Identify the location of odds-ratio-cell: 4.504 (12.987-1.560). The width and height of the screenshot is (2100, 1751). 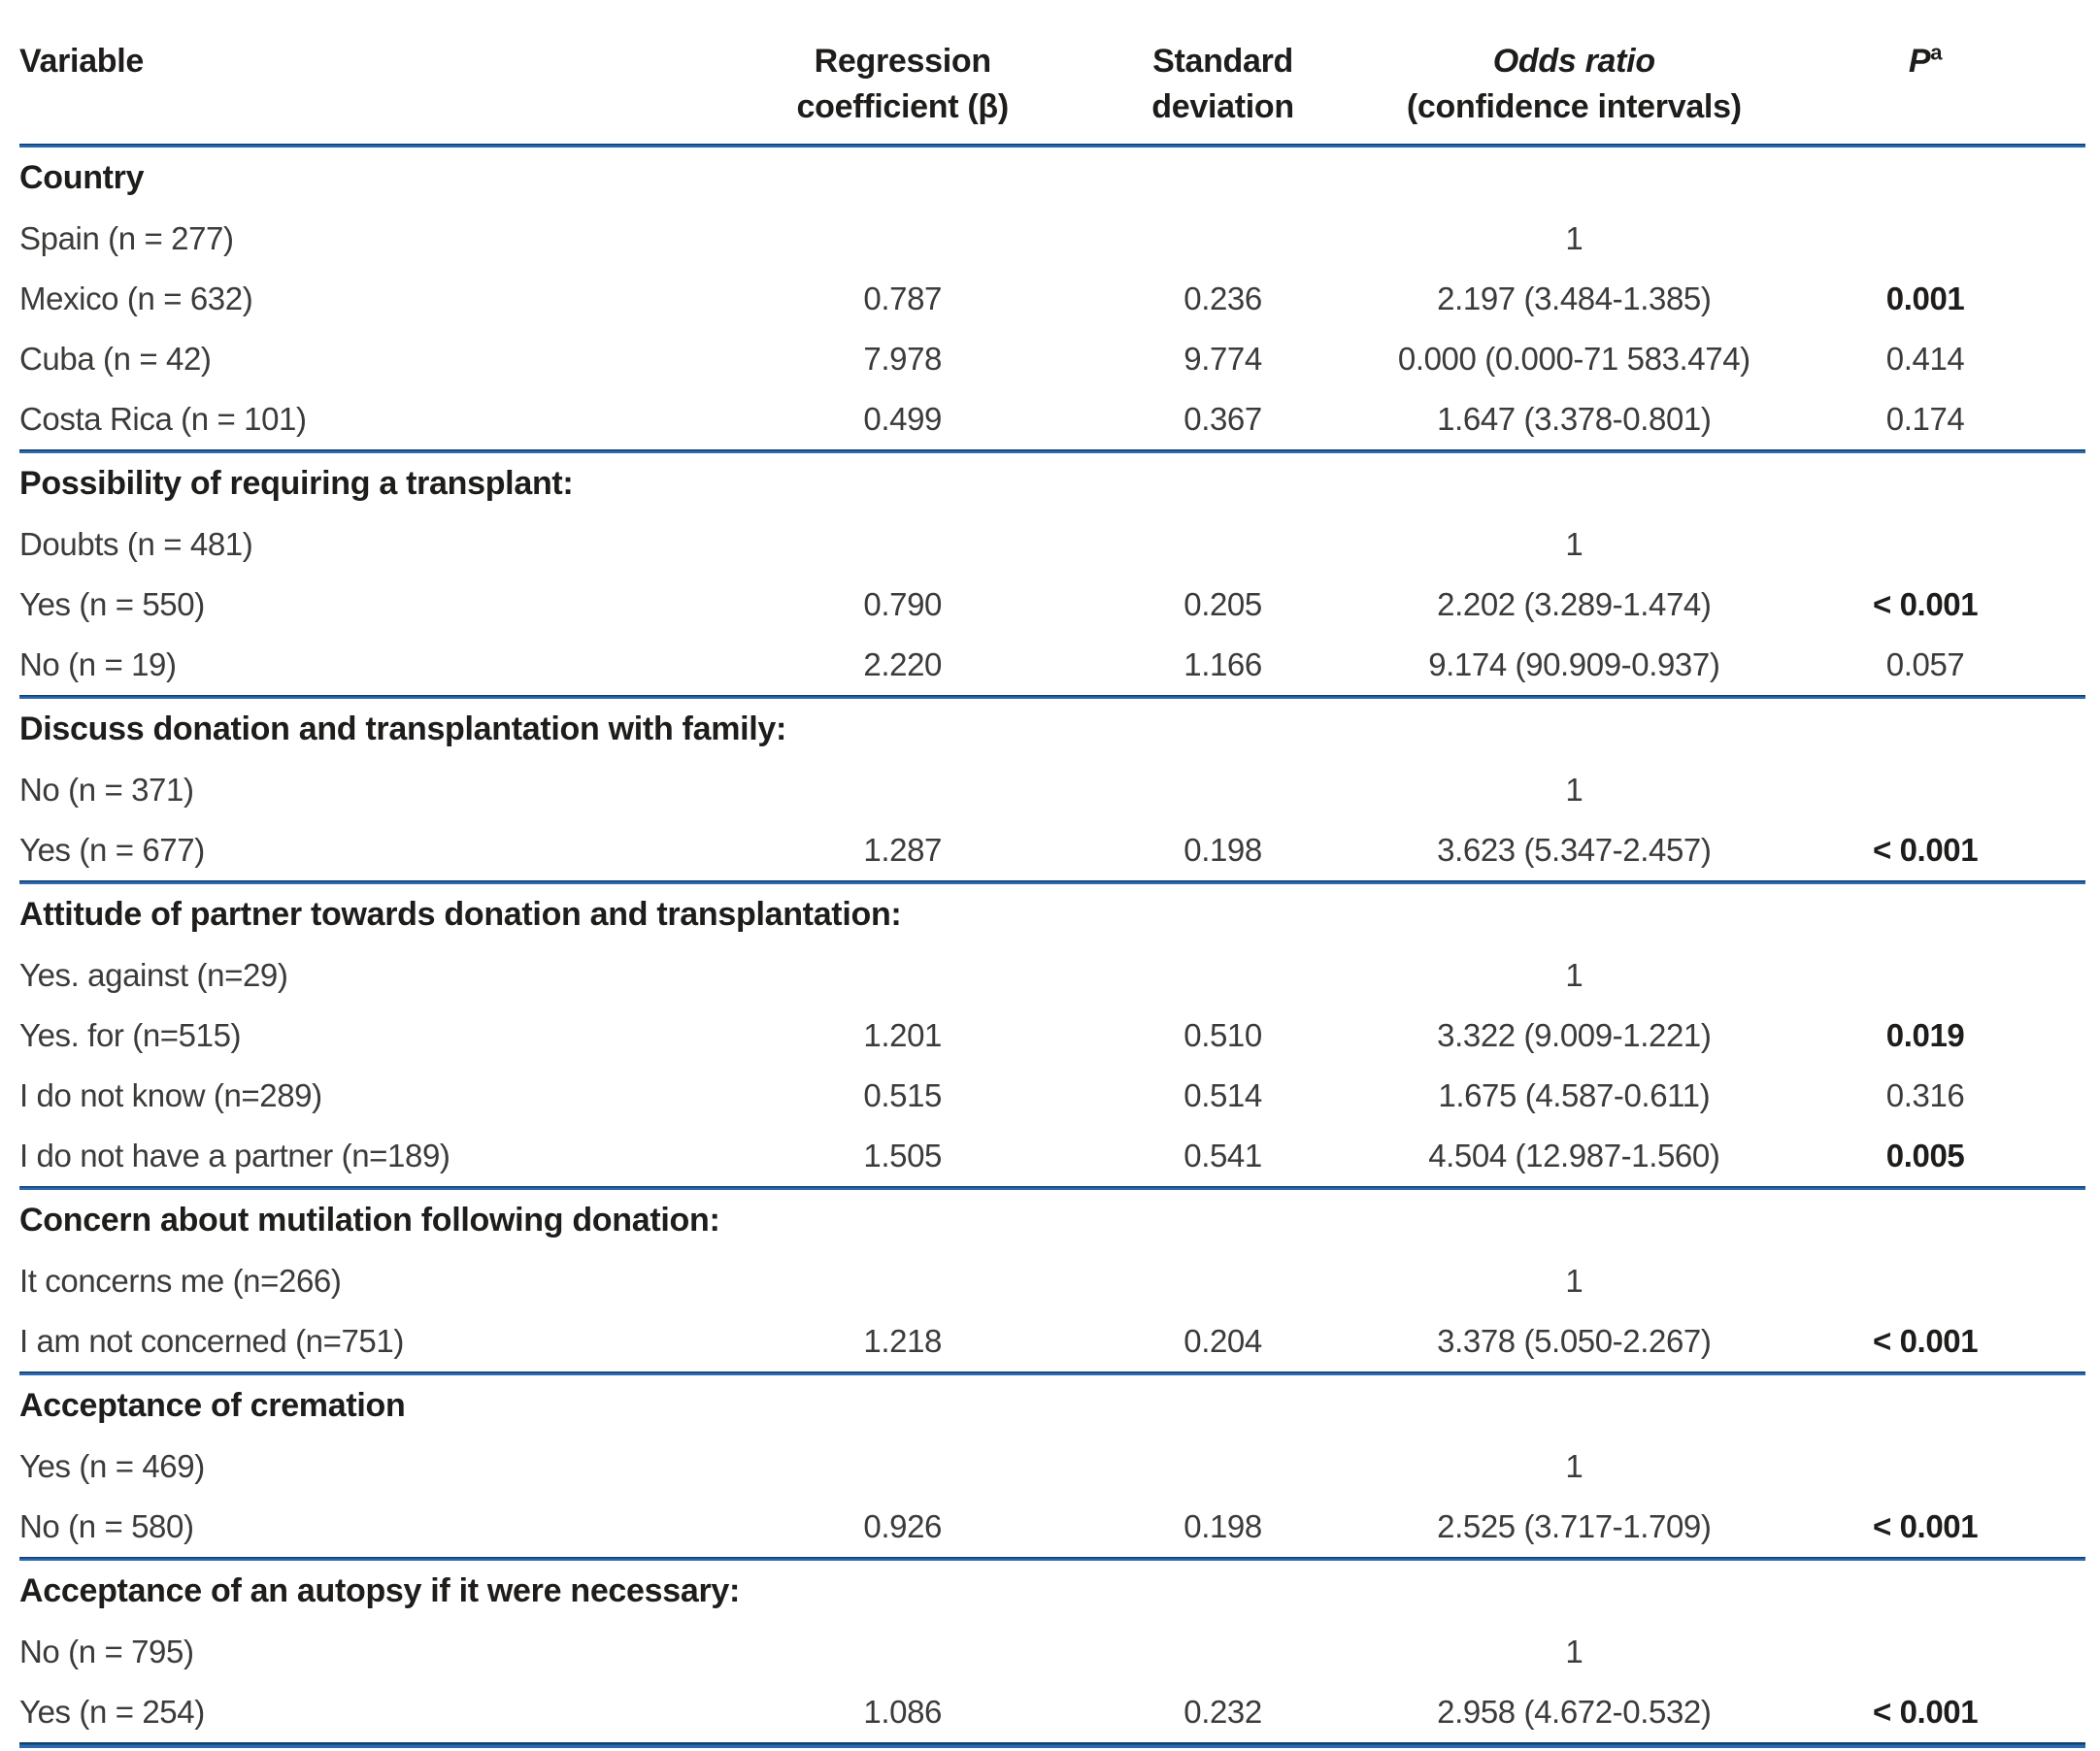
(1574, 1155).